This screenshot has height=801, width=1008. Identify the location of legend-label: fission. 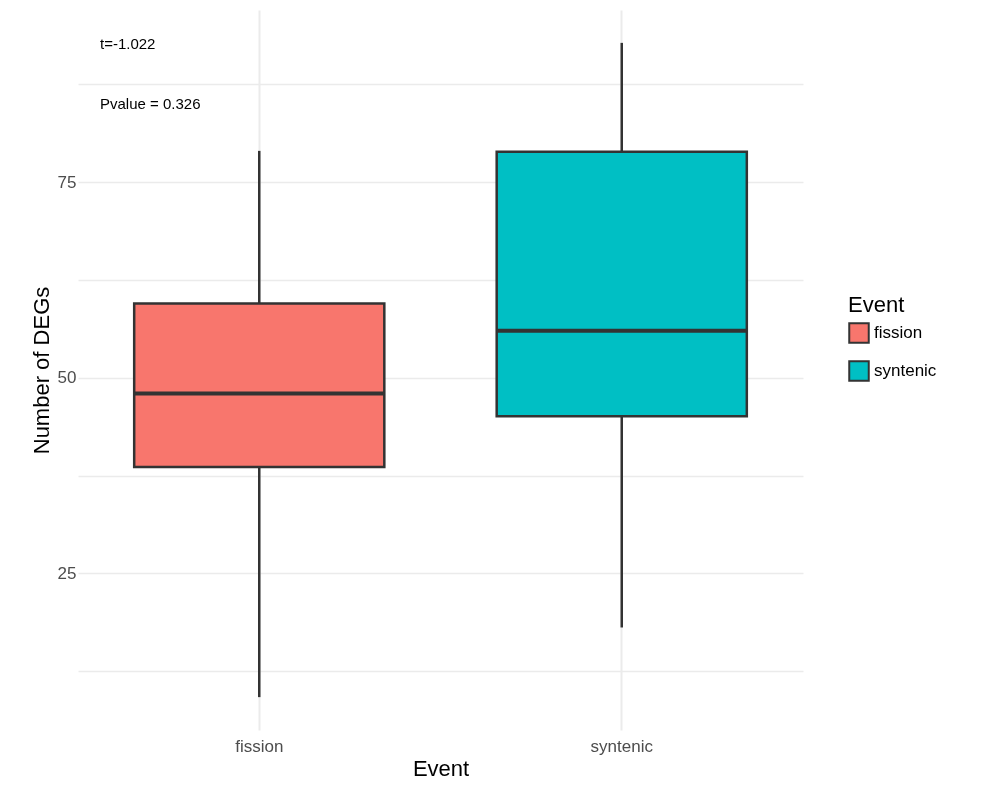
(898, 332).